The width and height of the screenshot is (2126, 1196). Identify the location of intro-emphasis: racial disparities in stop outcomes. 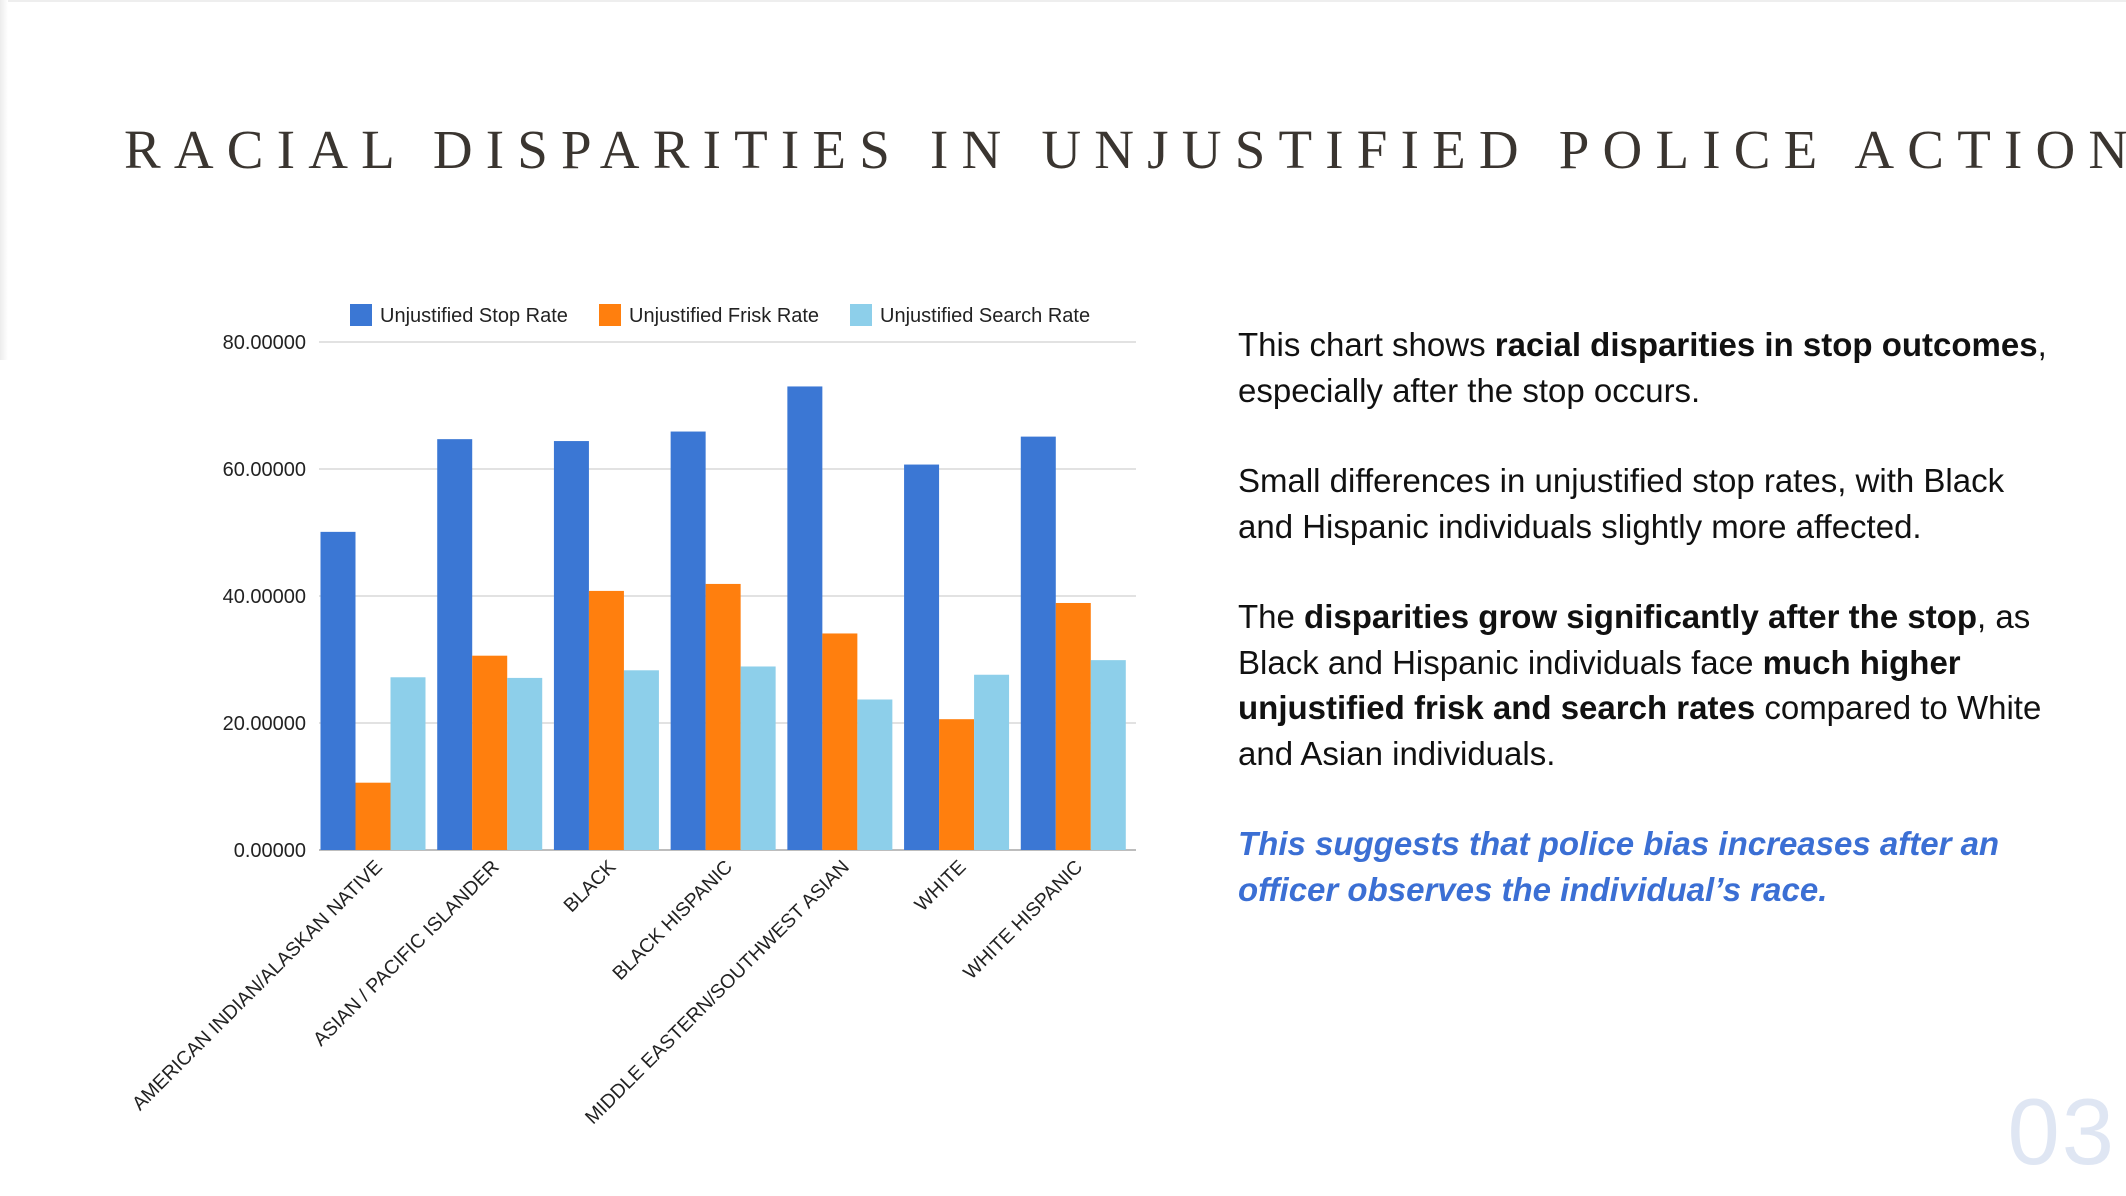
(1766, 344).